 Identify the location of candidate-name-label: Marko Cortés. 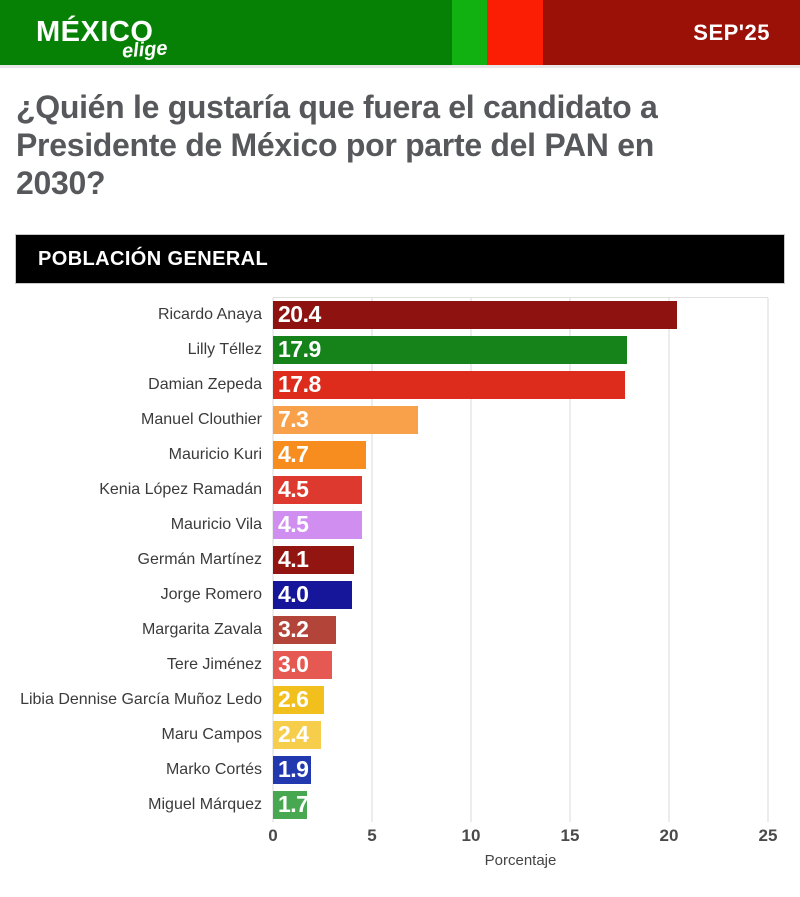
(213, 769).